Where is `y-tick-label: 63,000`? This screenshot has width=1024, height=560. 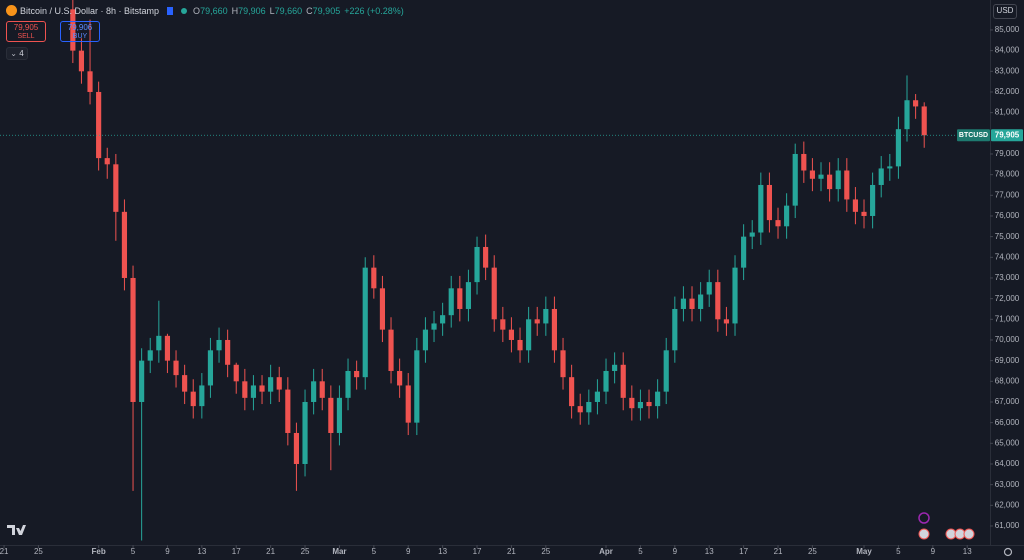
y-tick-label: 63,000 is located at coordinates (1007, 484).